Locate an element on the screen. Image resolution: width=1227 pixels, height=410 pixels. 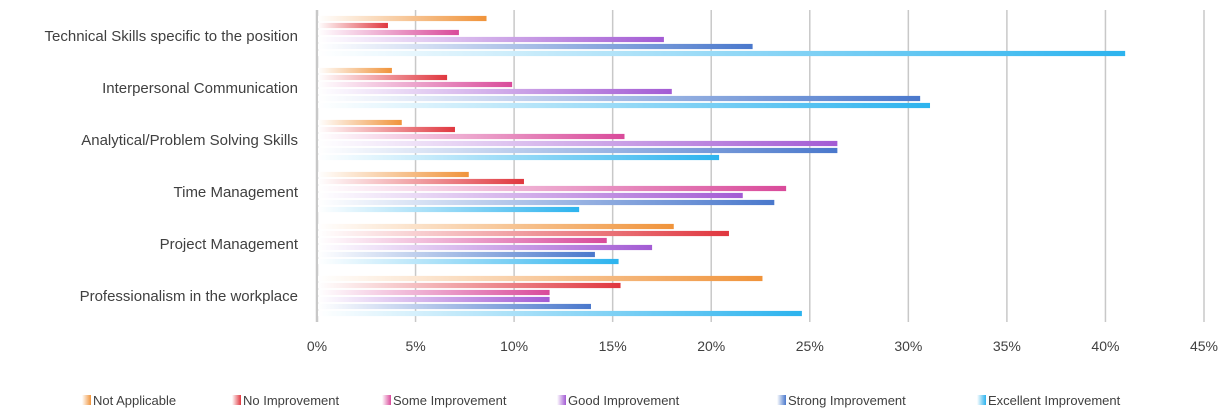
legend-item: Not Applicable is located at coordinates (129, 400).